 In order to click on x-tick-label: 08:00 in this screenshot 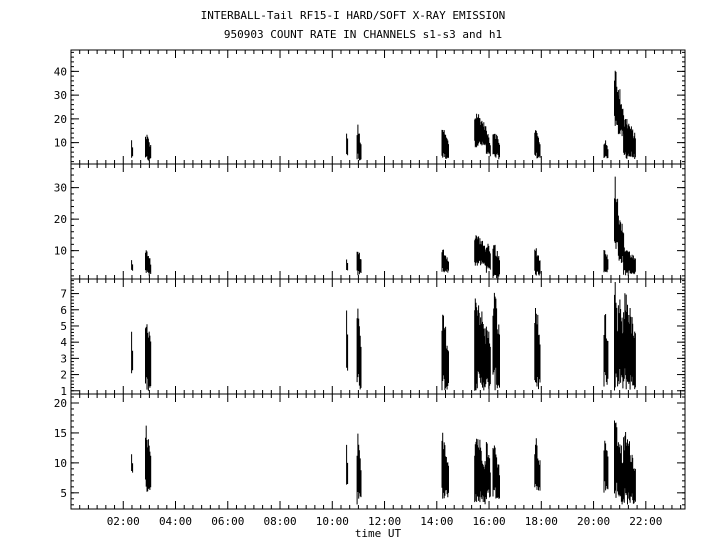, I will do `click(279, 521)`.